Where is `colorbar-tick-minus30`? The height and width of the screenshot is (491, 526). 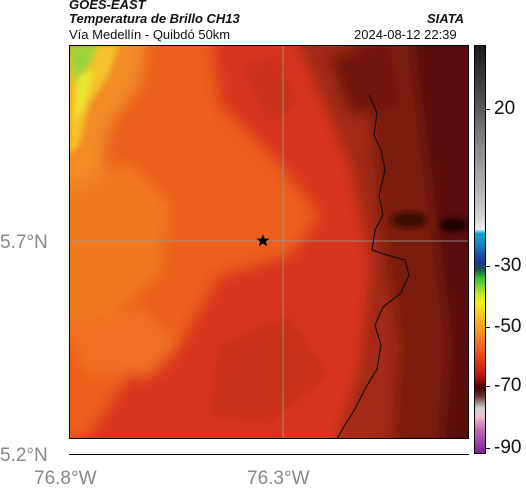
colorbar-tick-minus30 is located at coordinates (487, 266).